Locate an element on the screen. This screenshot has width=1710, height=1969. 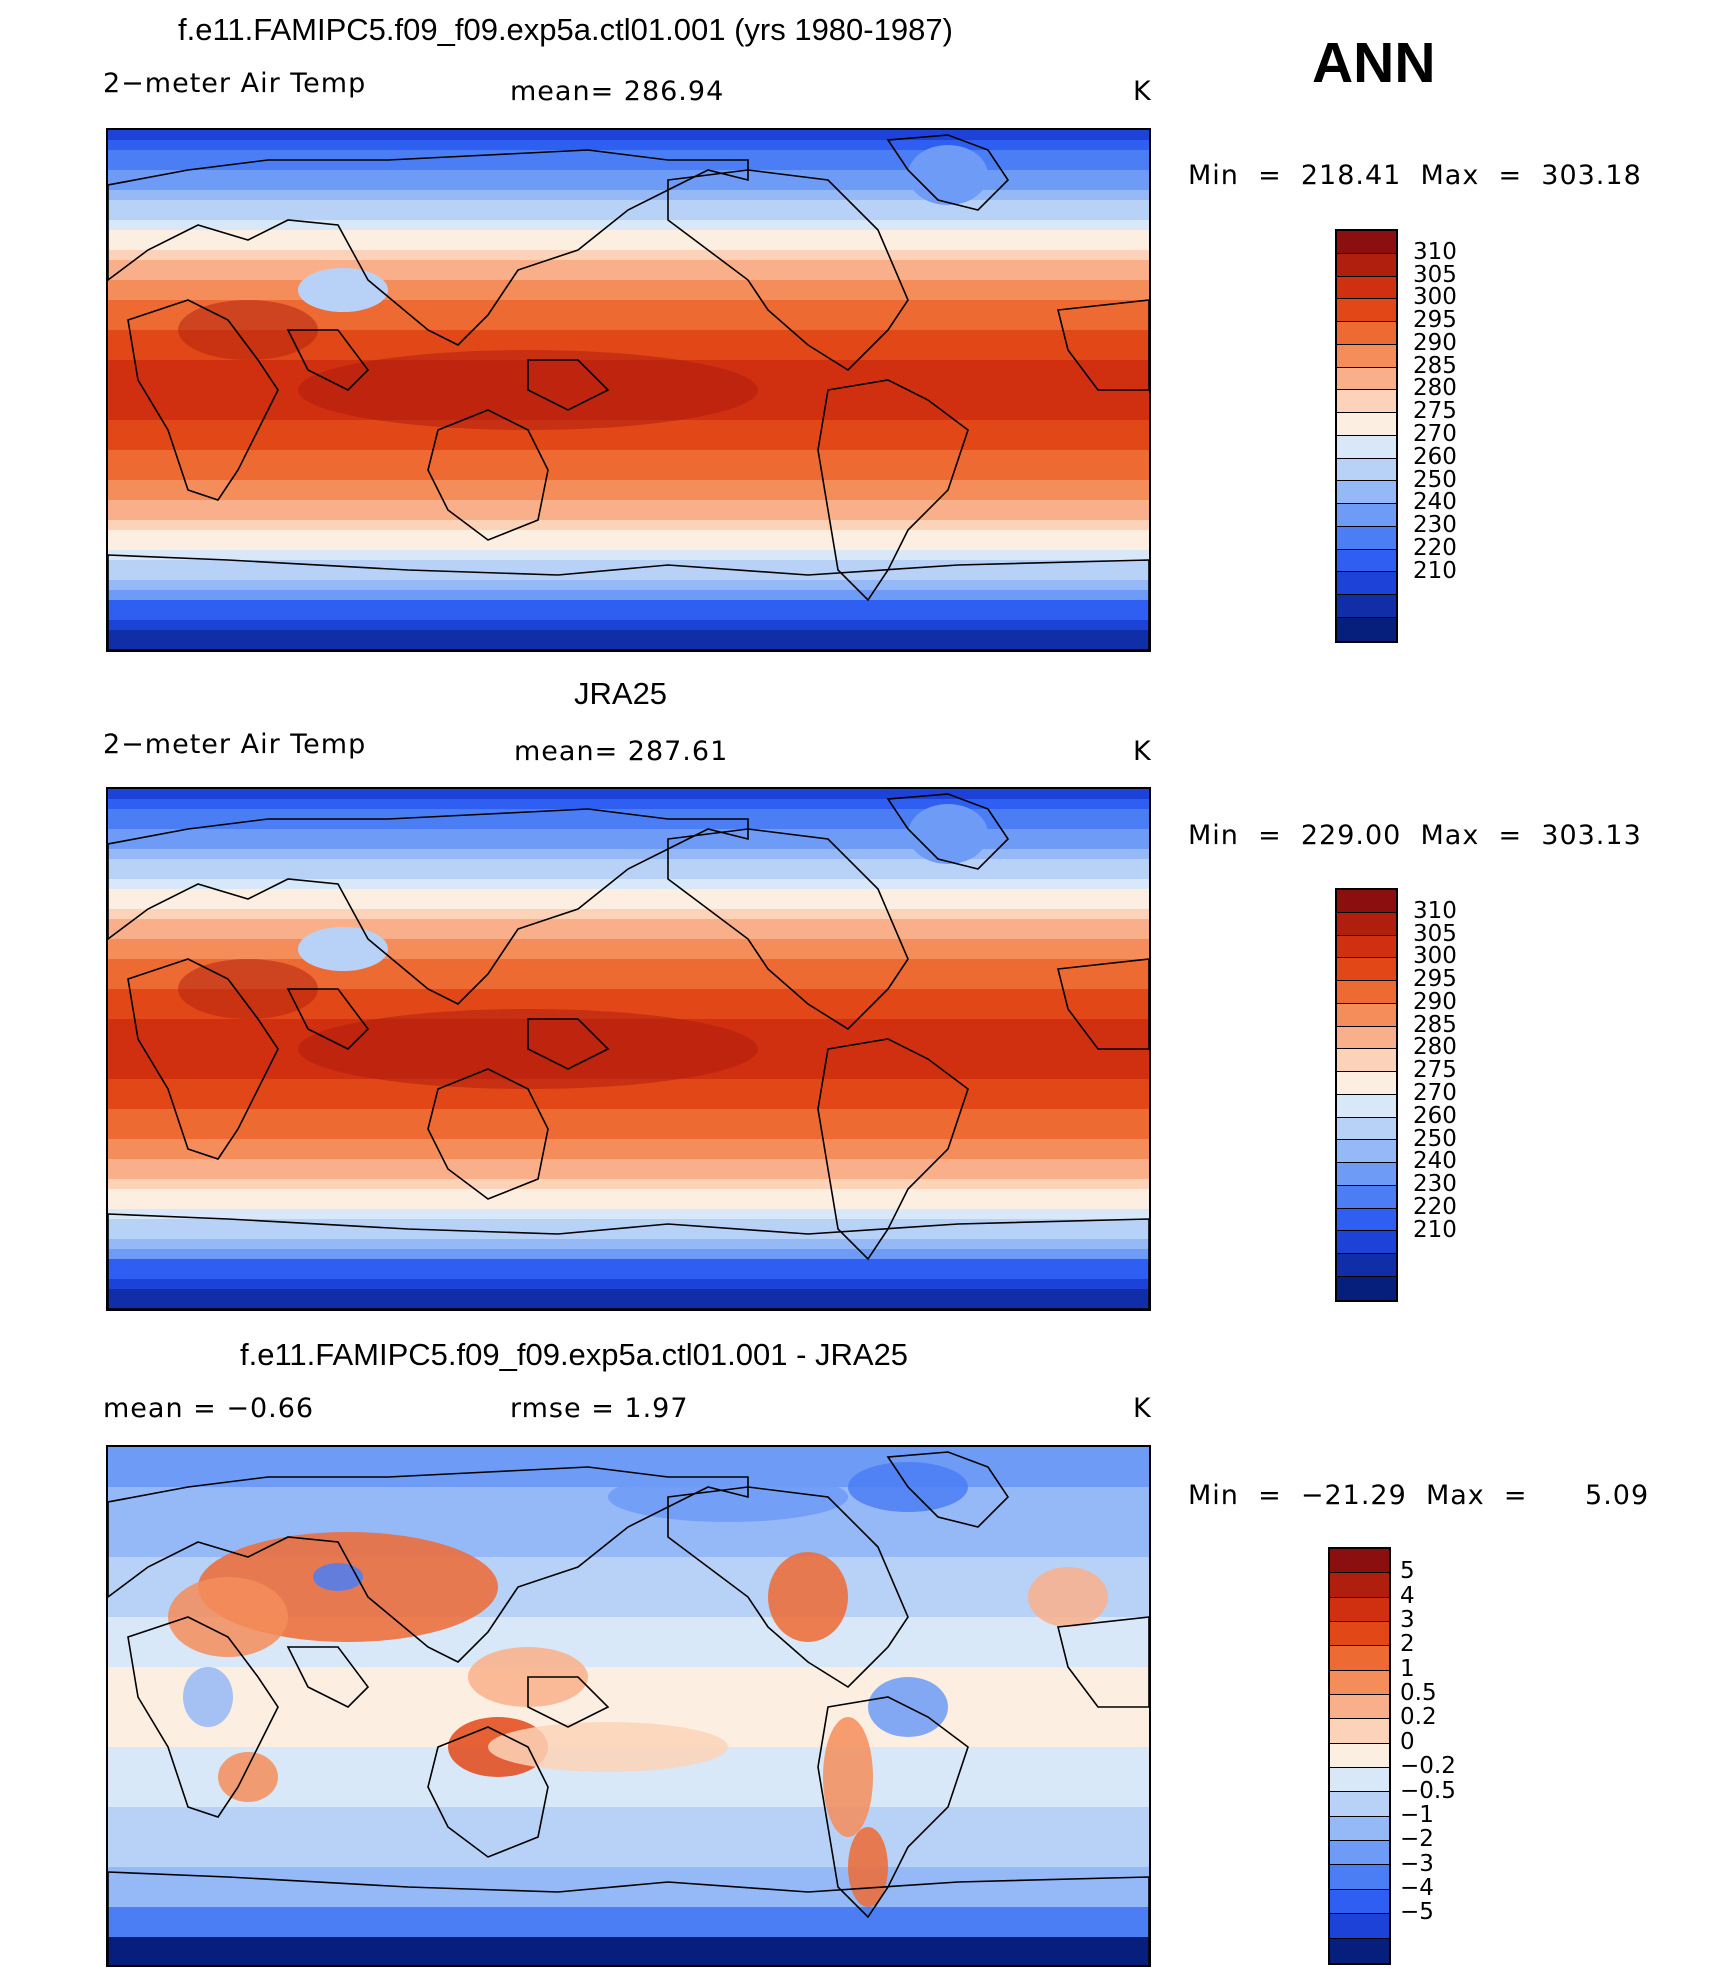
colorbar-tick-label: −0.5 is located at coordinates (1428, 1790).